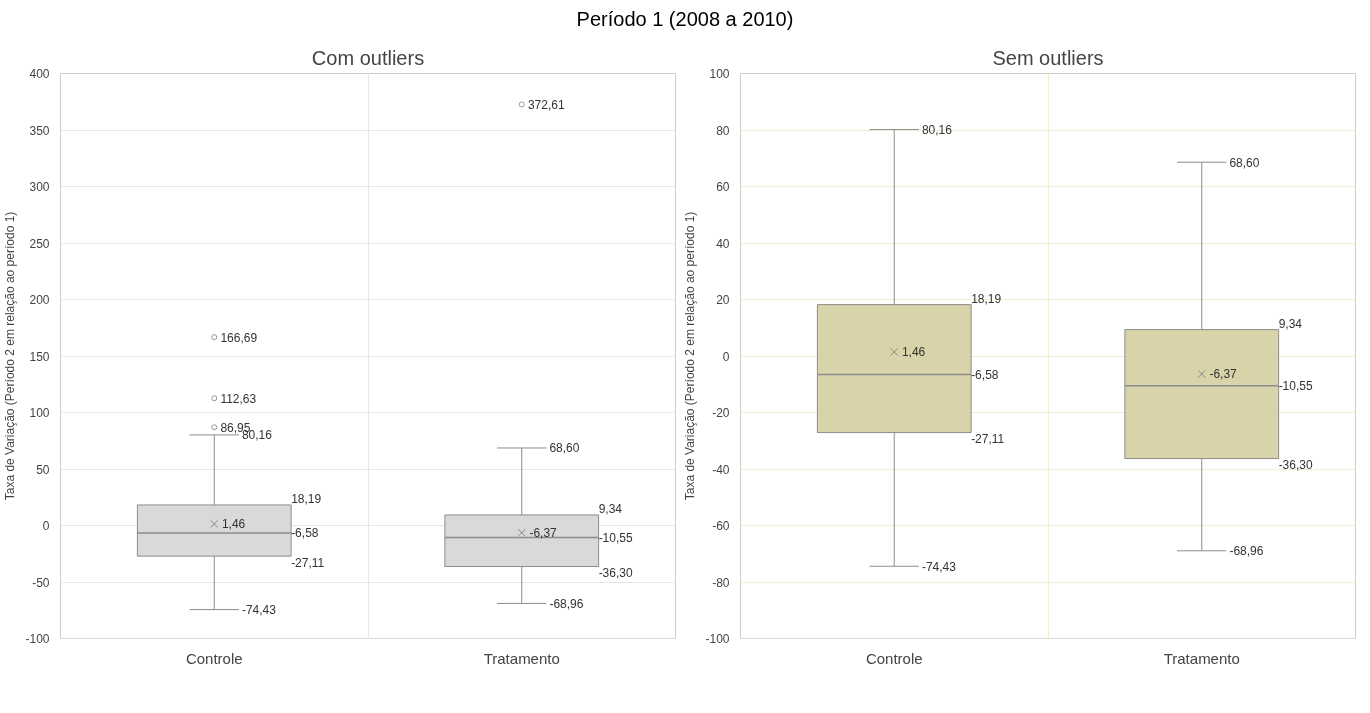 The width and height of the screenshot is (1370, 713). What do you see at coordinates (43, 469) in the screenshot?
I see `y-tick-label: 50` at bounding box center [43, 469].